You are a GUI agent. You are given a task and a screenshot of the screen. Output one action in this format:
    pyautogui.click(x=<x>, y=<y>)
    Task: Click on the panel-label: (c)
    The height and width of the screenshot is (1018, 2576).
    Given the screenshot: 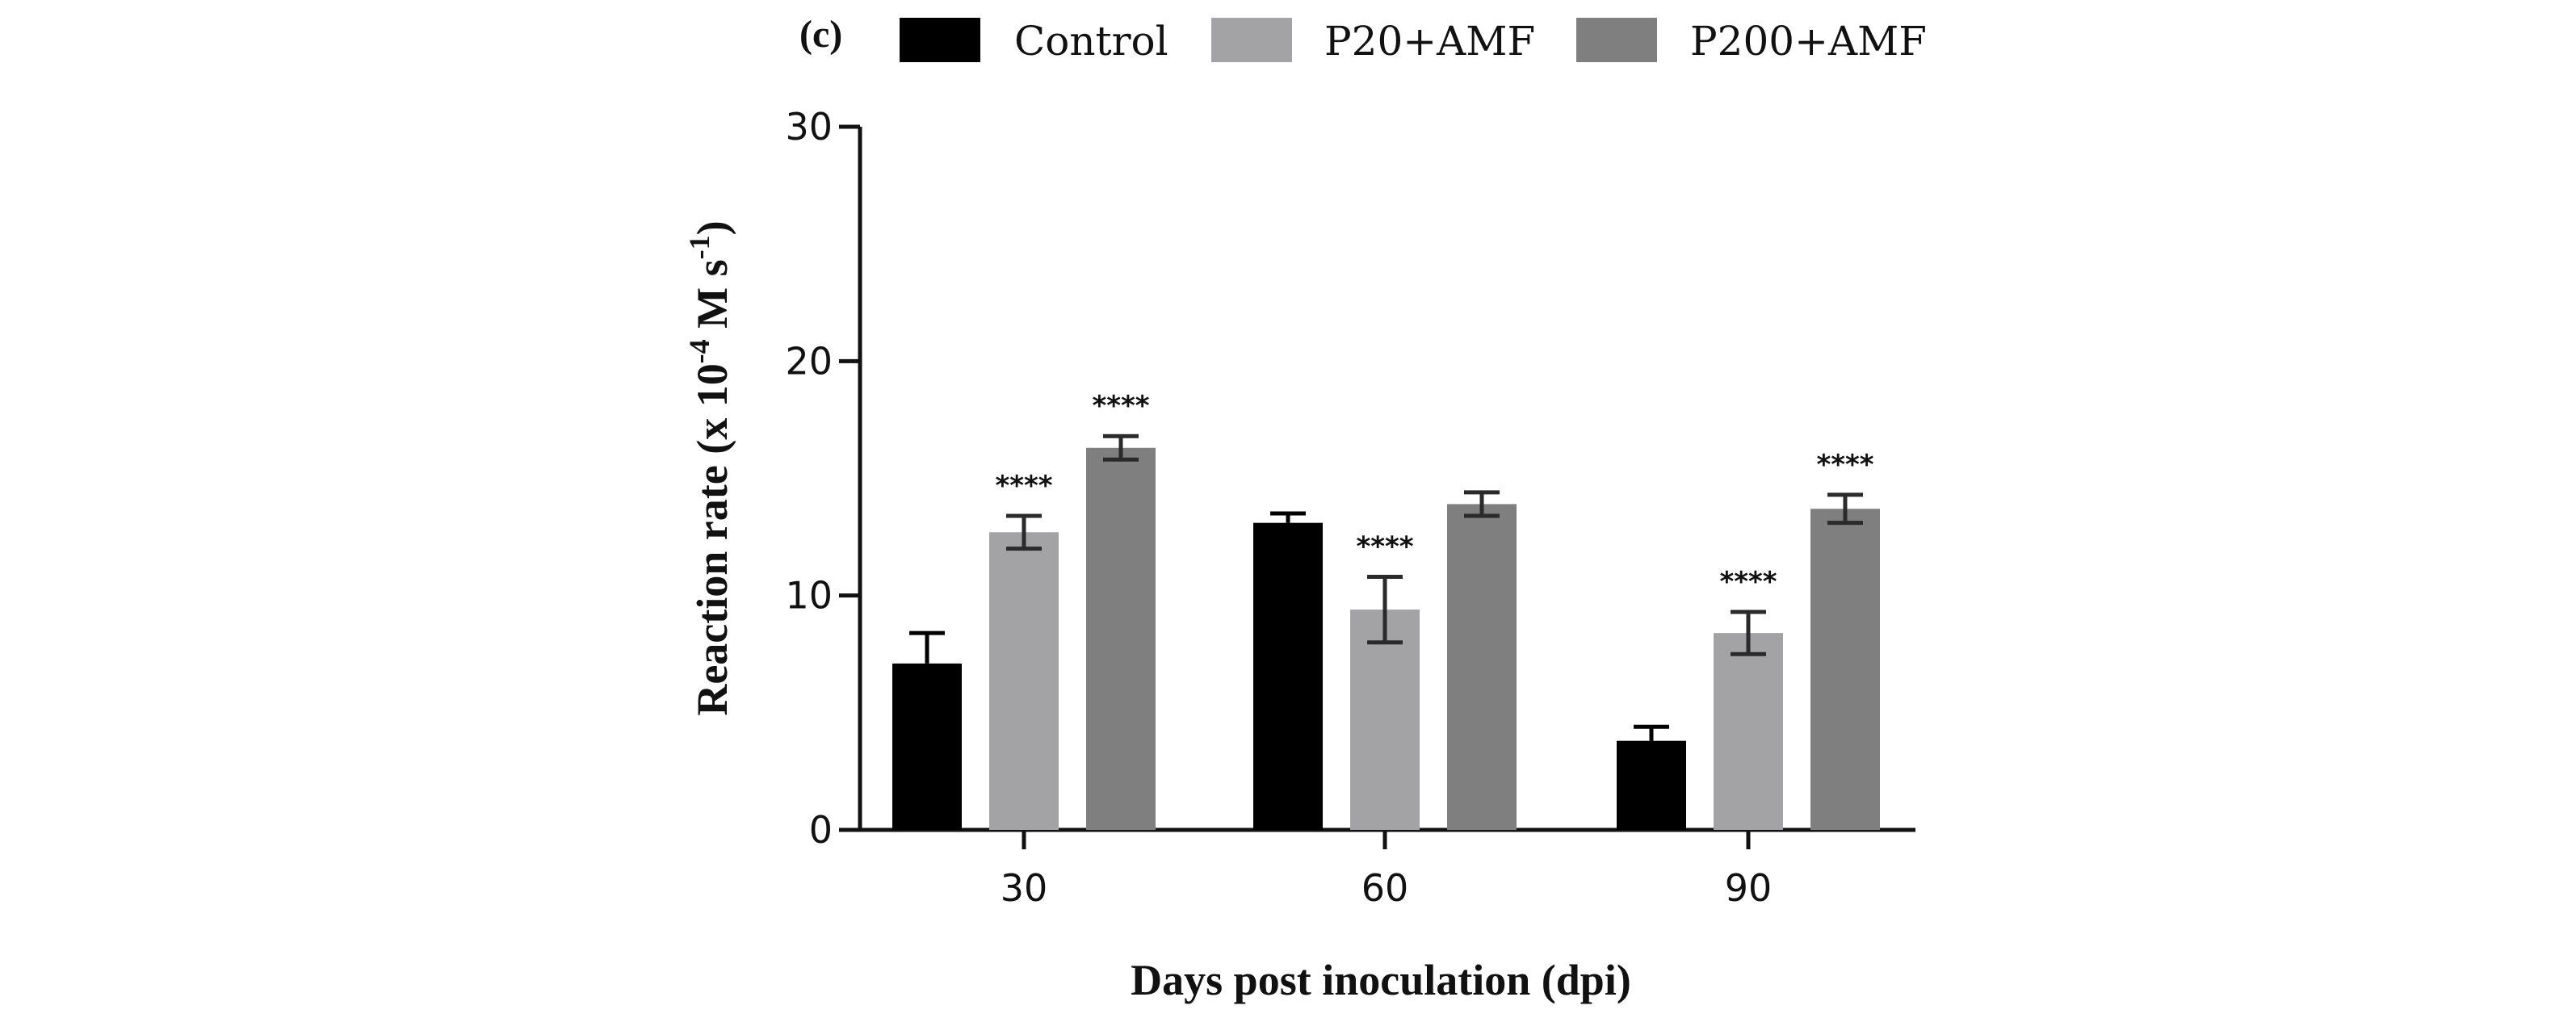 What is the action you would take?
    pyautogui.click(x=820, y=34)
    